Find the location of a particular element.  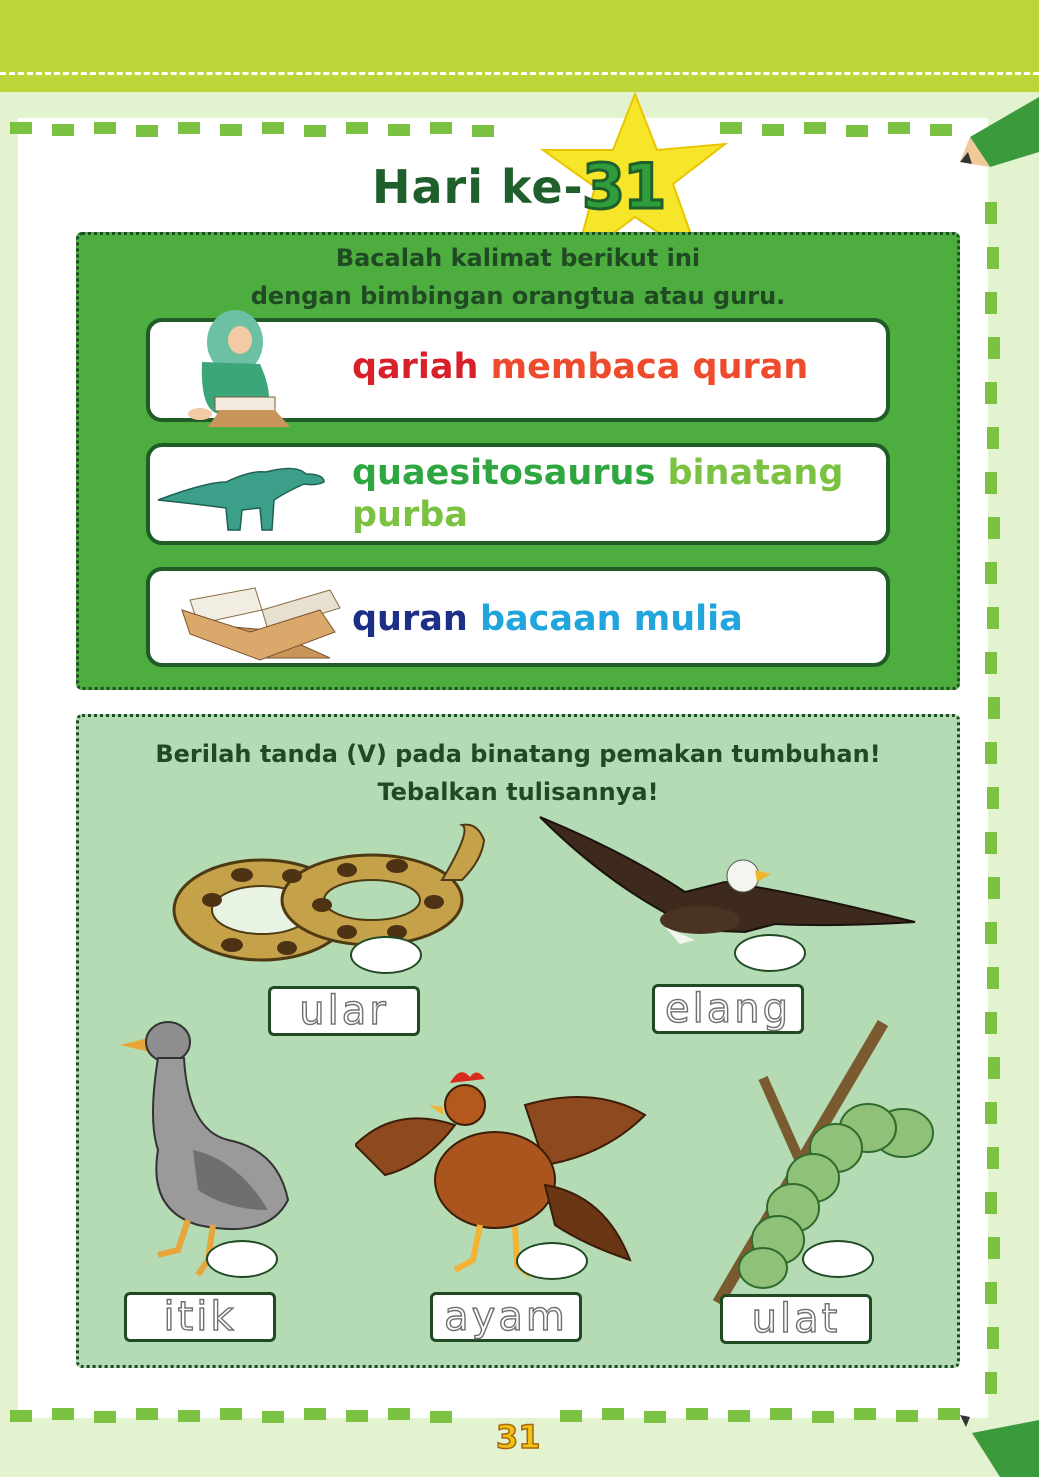

sentence-3: quran bacaan mulia is located at coordinates (547, 619).